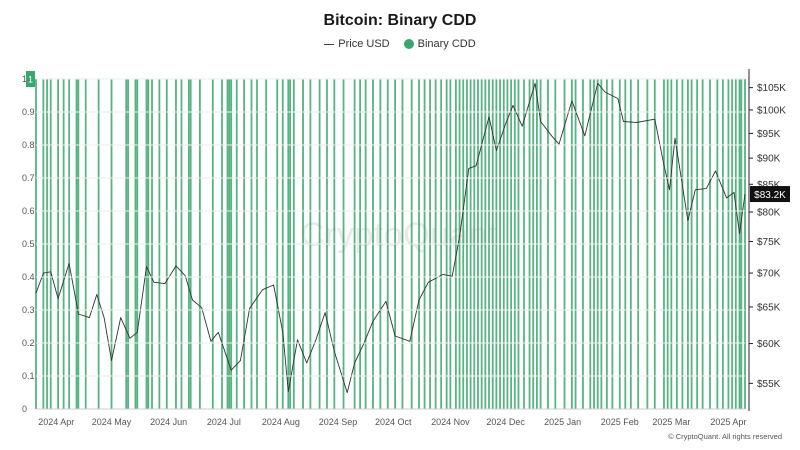 The height and width of the screenshot is (450, 800). I want to click on left-tick-label: 0, so click(24, 409).